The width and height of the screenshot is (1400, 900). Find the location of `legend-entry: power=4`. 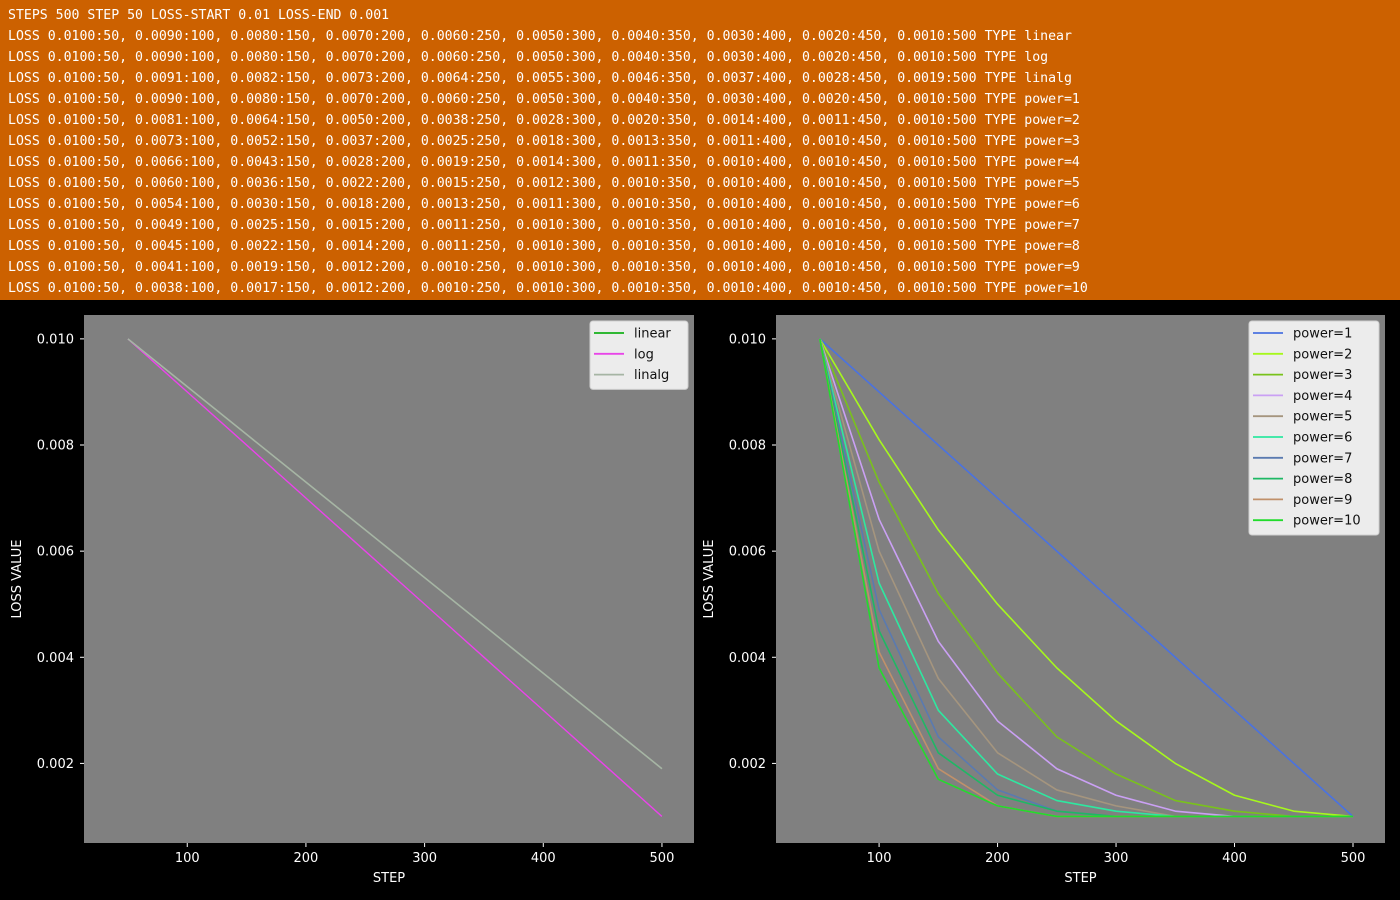

legend-entry: power=4 is located at coordinates (1322, 396).